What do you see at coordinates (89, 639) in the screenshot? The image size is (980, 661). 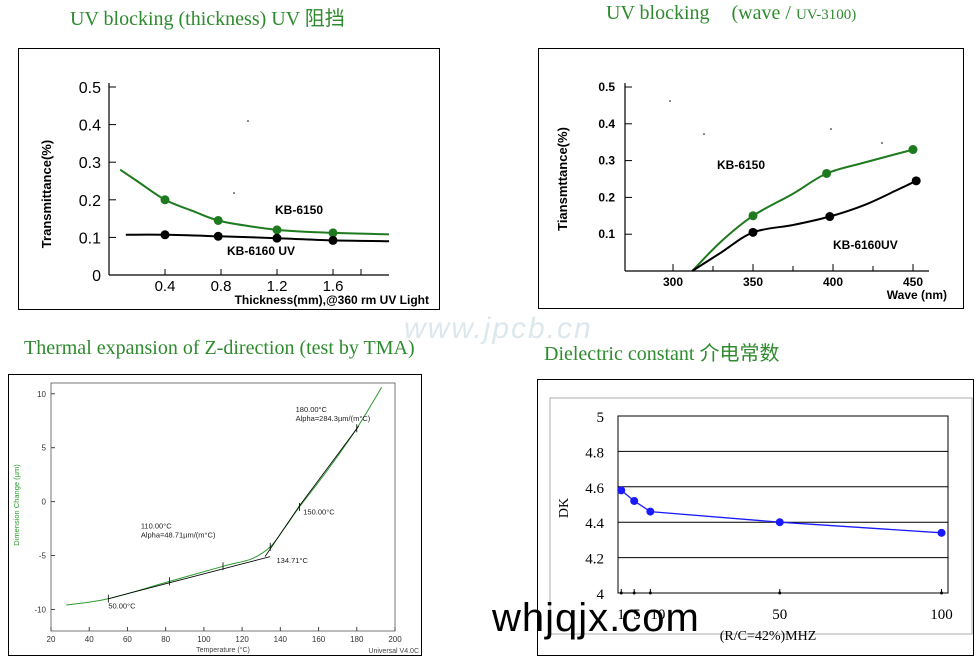 I see `x-tick-label: 40` at bounding box center [89, 639].